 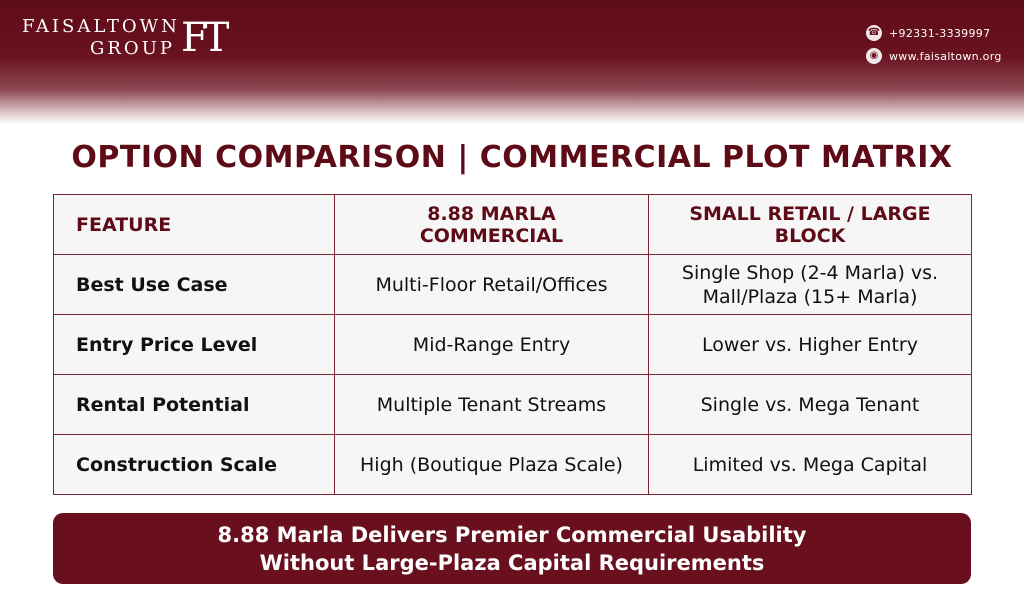 I want to click on marla-cell: Multiple Tenant Streams, so click(x=491, y=404).